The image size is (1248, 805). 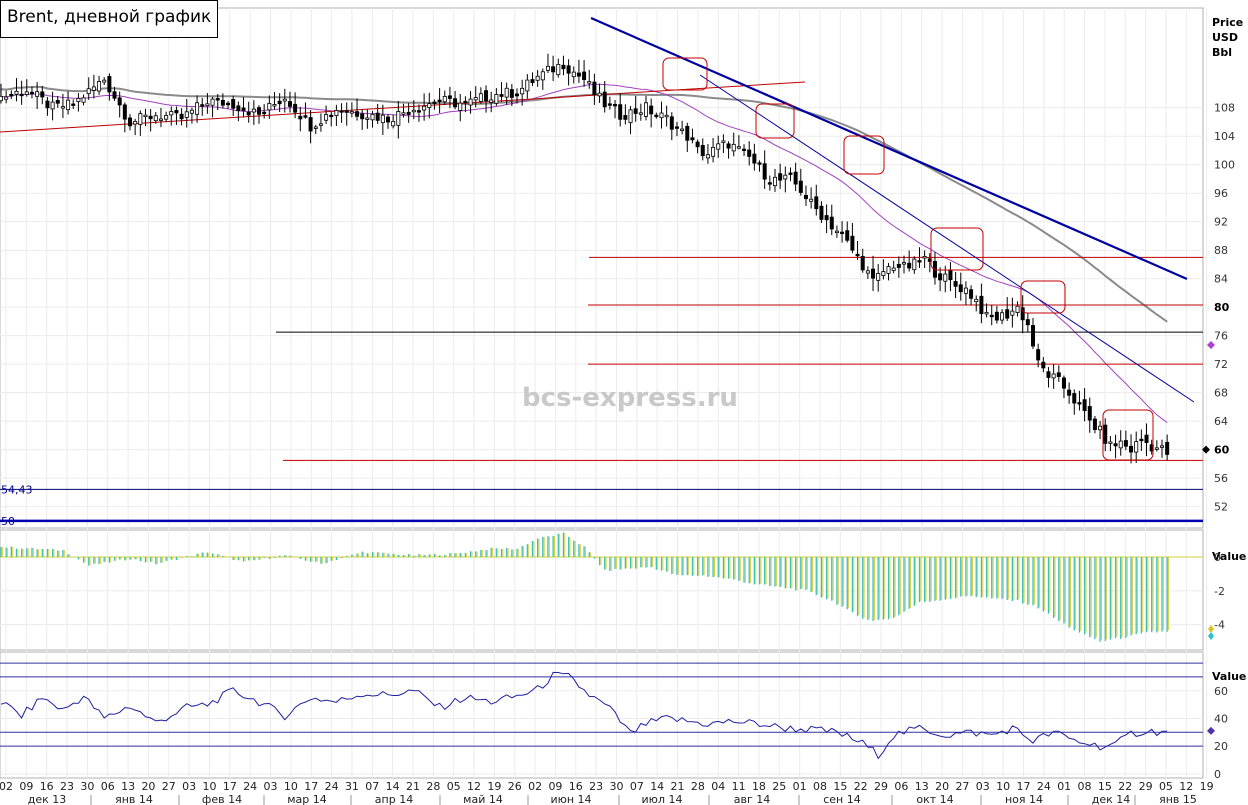 What do you see at coordinates (1186, 786) in the screenshot?
I see `x-tick-label: 12` at bounding box center [1186, 786].